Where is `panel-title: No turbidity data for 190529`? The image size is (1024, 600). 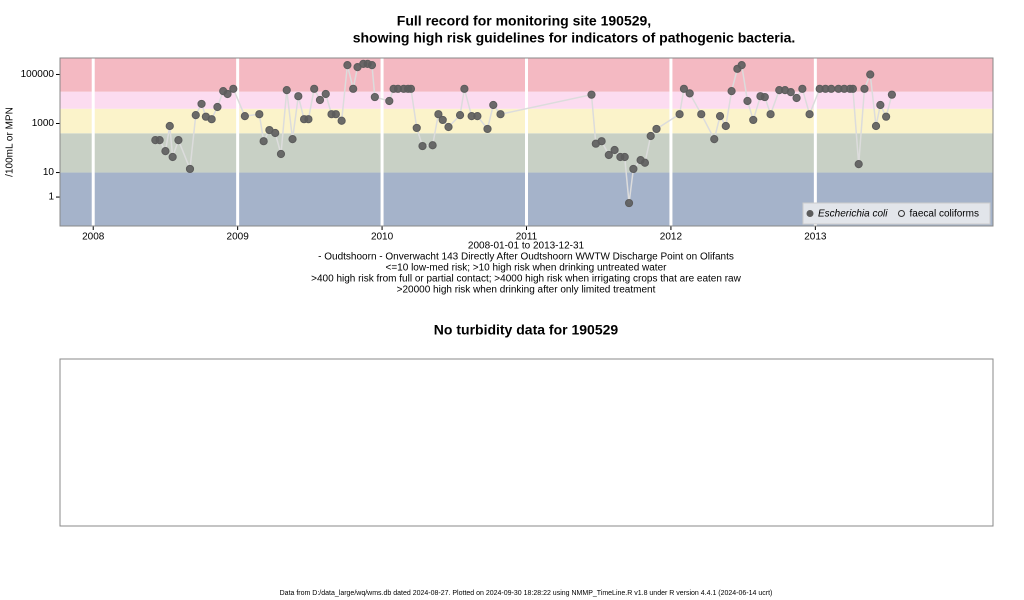
panel-title: No turbidity data for 190529 is located at coordinates (526, 330).